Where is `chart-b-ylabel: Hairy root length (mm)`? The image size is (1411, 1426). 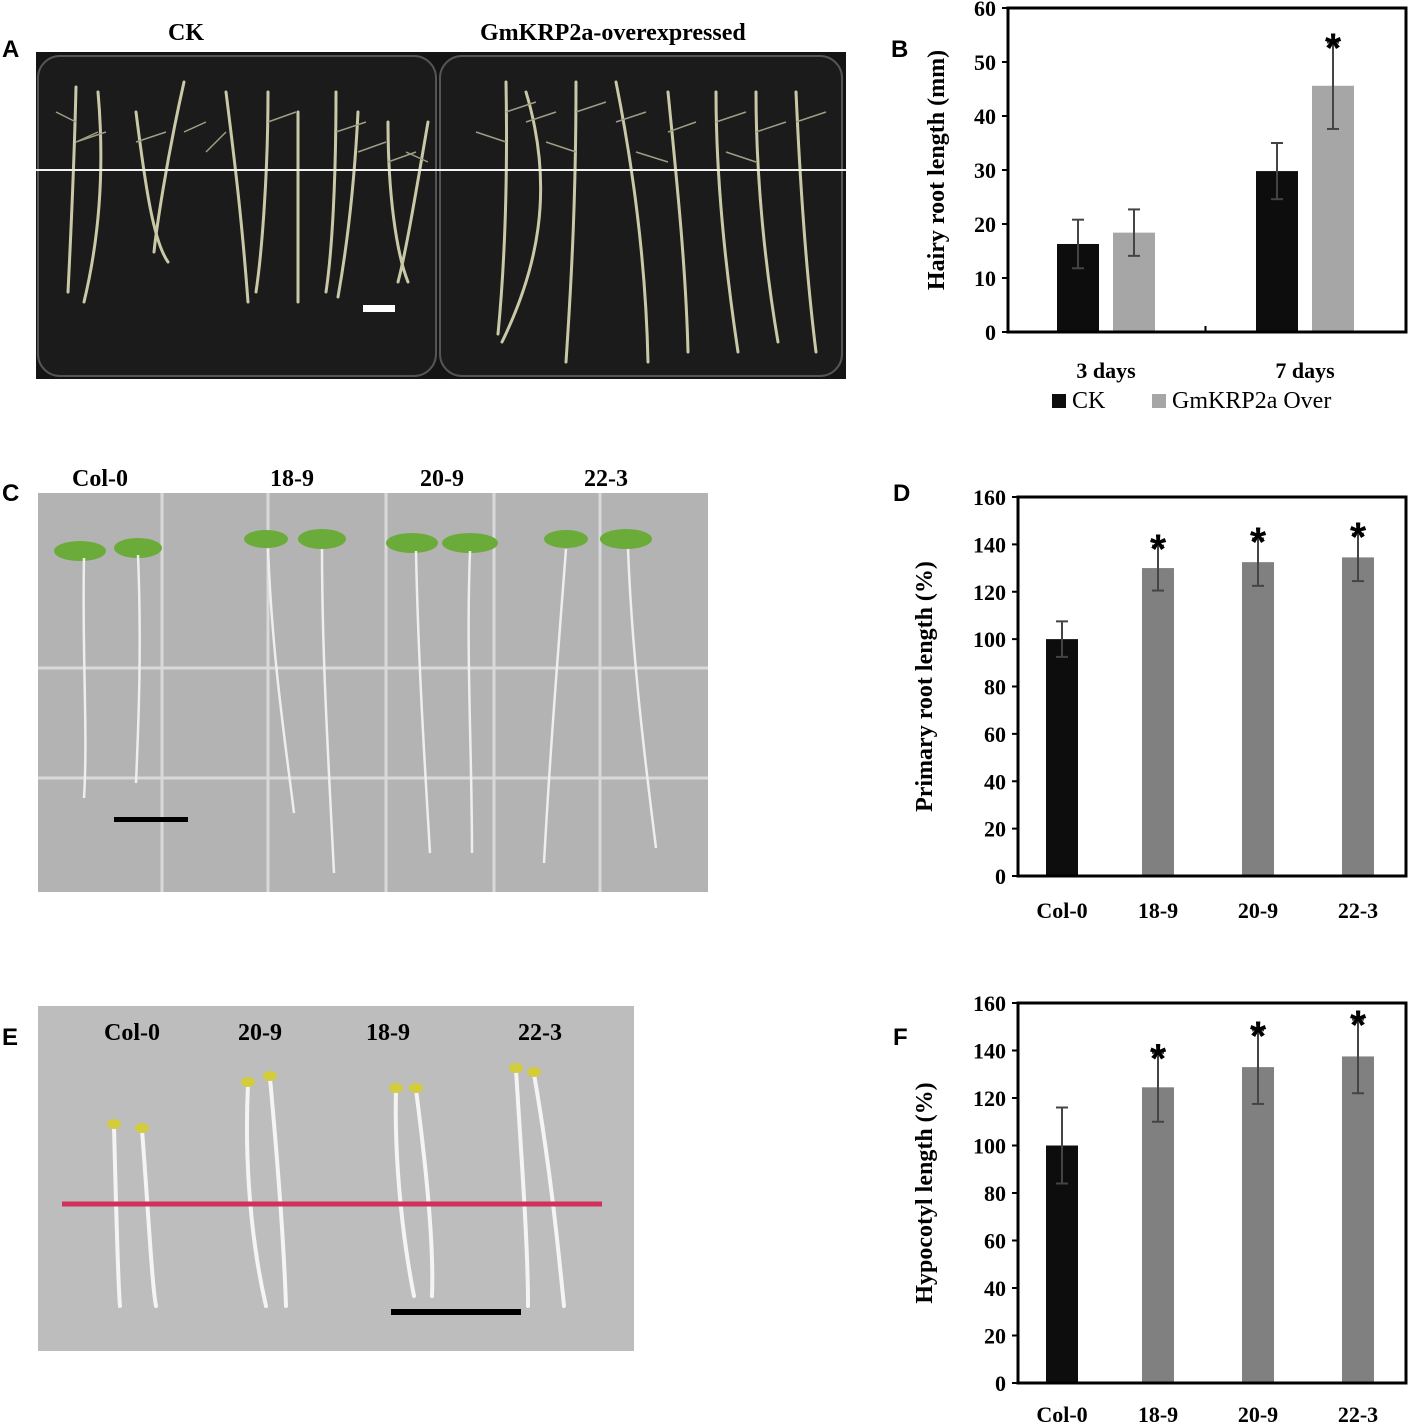
chart-b-ylabel: Hairy root length (mm) is located at coordinates (937, 170).